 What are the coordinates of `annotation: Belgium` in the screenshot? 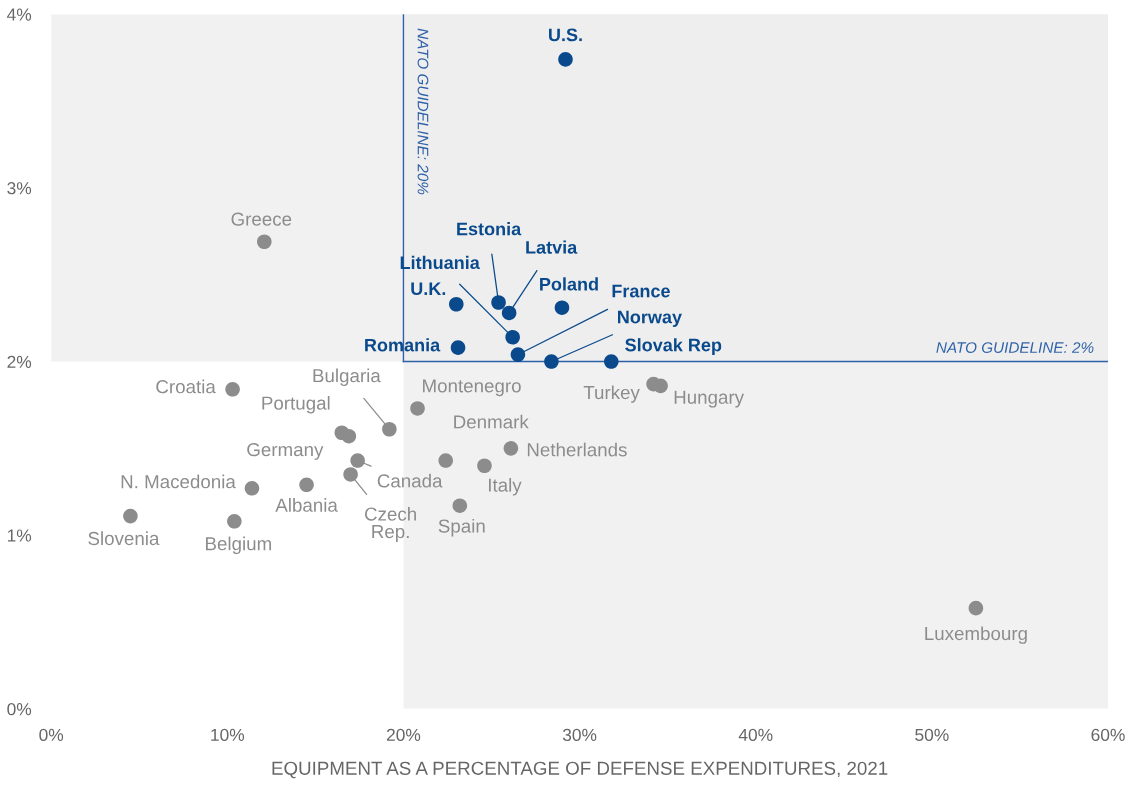 It's located at (238, 545).